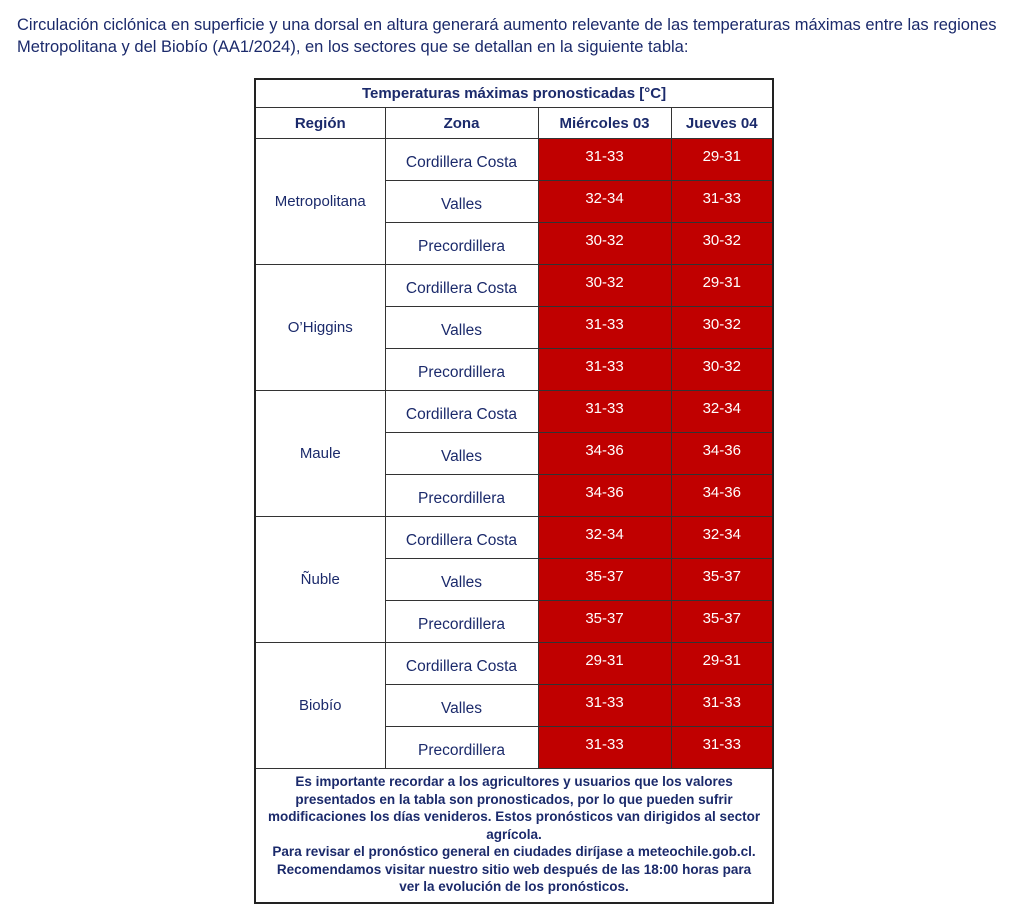 Image resolution: width=1024 pixels, height=904 pixels. Describe the element at coordinates (514, 93) in the screenshot. I see `table-title: Temperaturas máximas pronosticadas [°C]` at that location.